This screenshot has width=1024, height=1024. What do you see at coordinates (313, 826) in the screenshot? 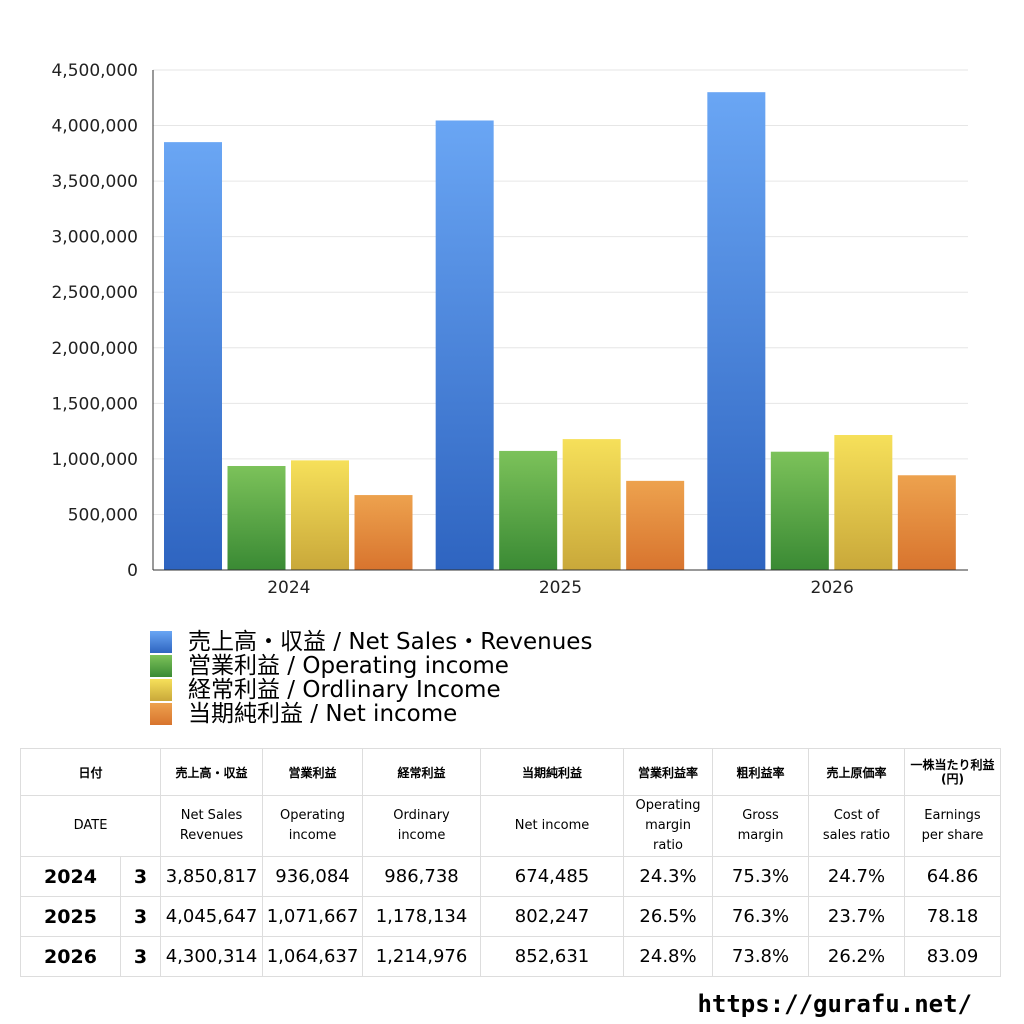
I see `header-operating-en: Operating income` at bounding box center [313, 826].